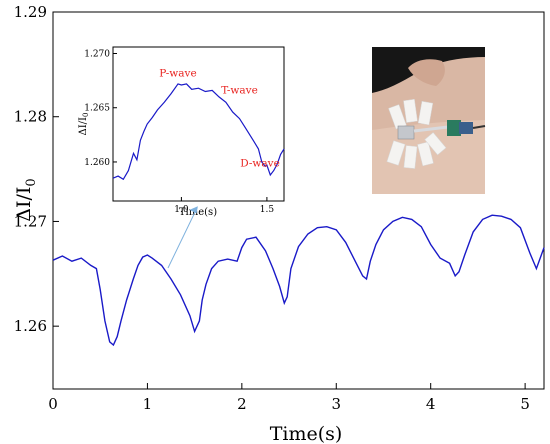  I want to click on inset-x-tick-label: 1.0, so click(181, 210).